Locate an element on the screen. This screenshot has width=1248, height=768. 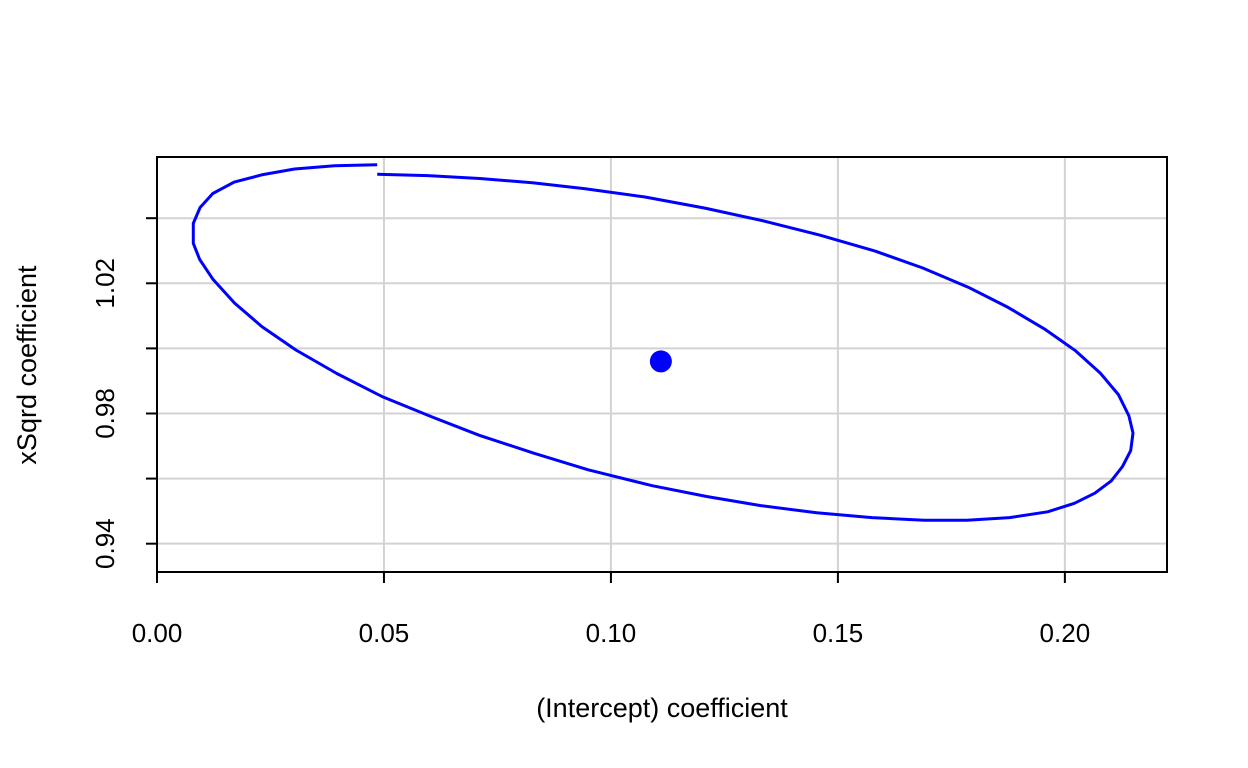
center-point is located at coordinates (660, 361).